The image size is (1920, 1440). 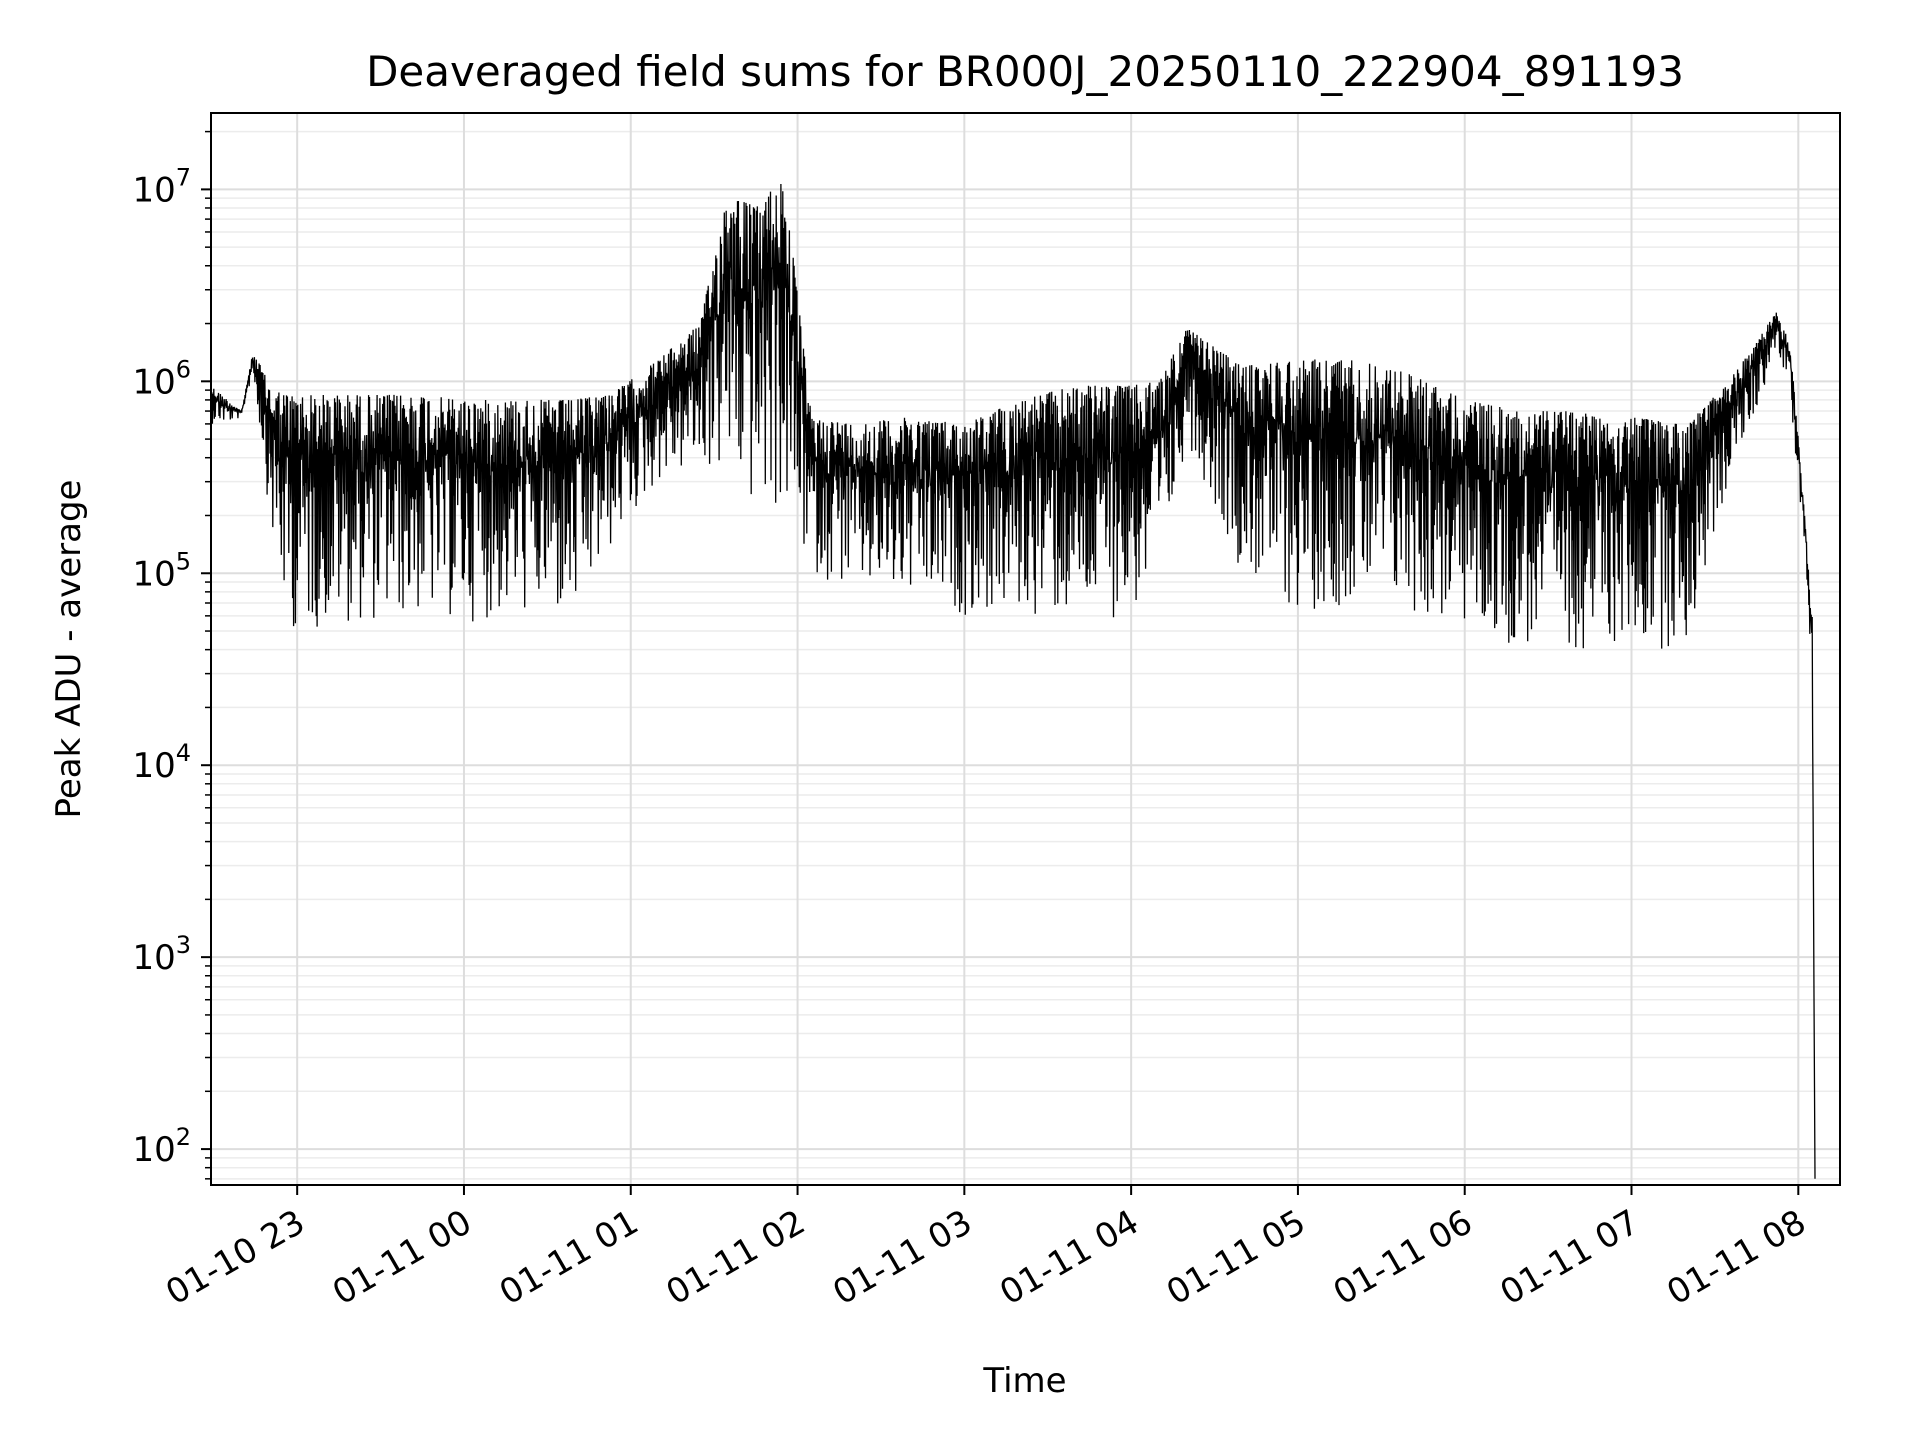 I want to click on y-tick-label: 10³, so click(x=161, y=954).